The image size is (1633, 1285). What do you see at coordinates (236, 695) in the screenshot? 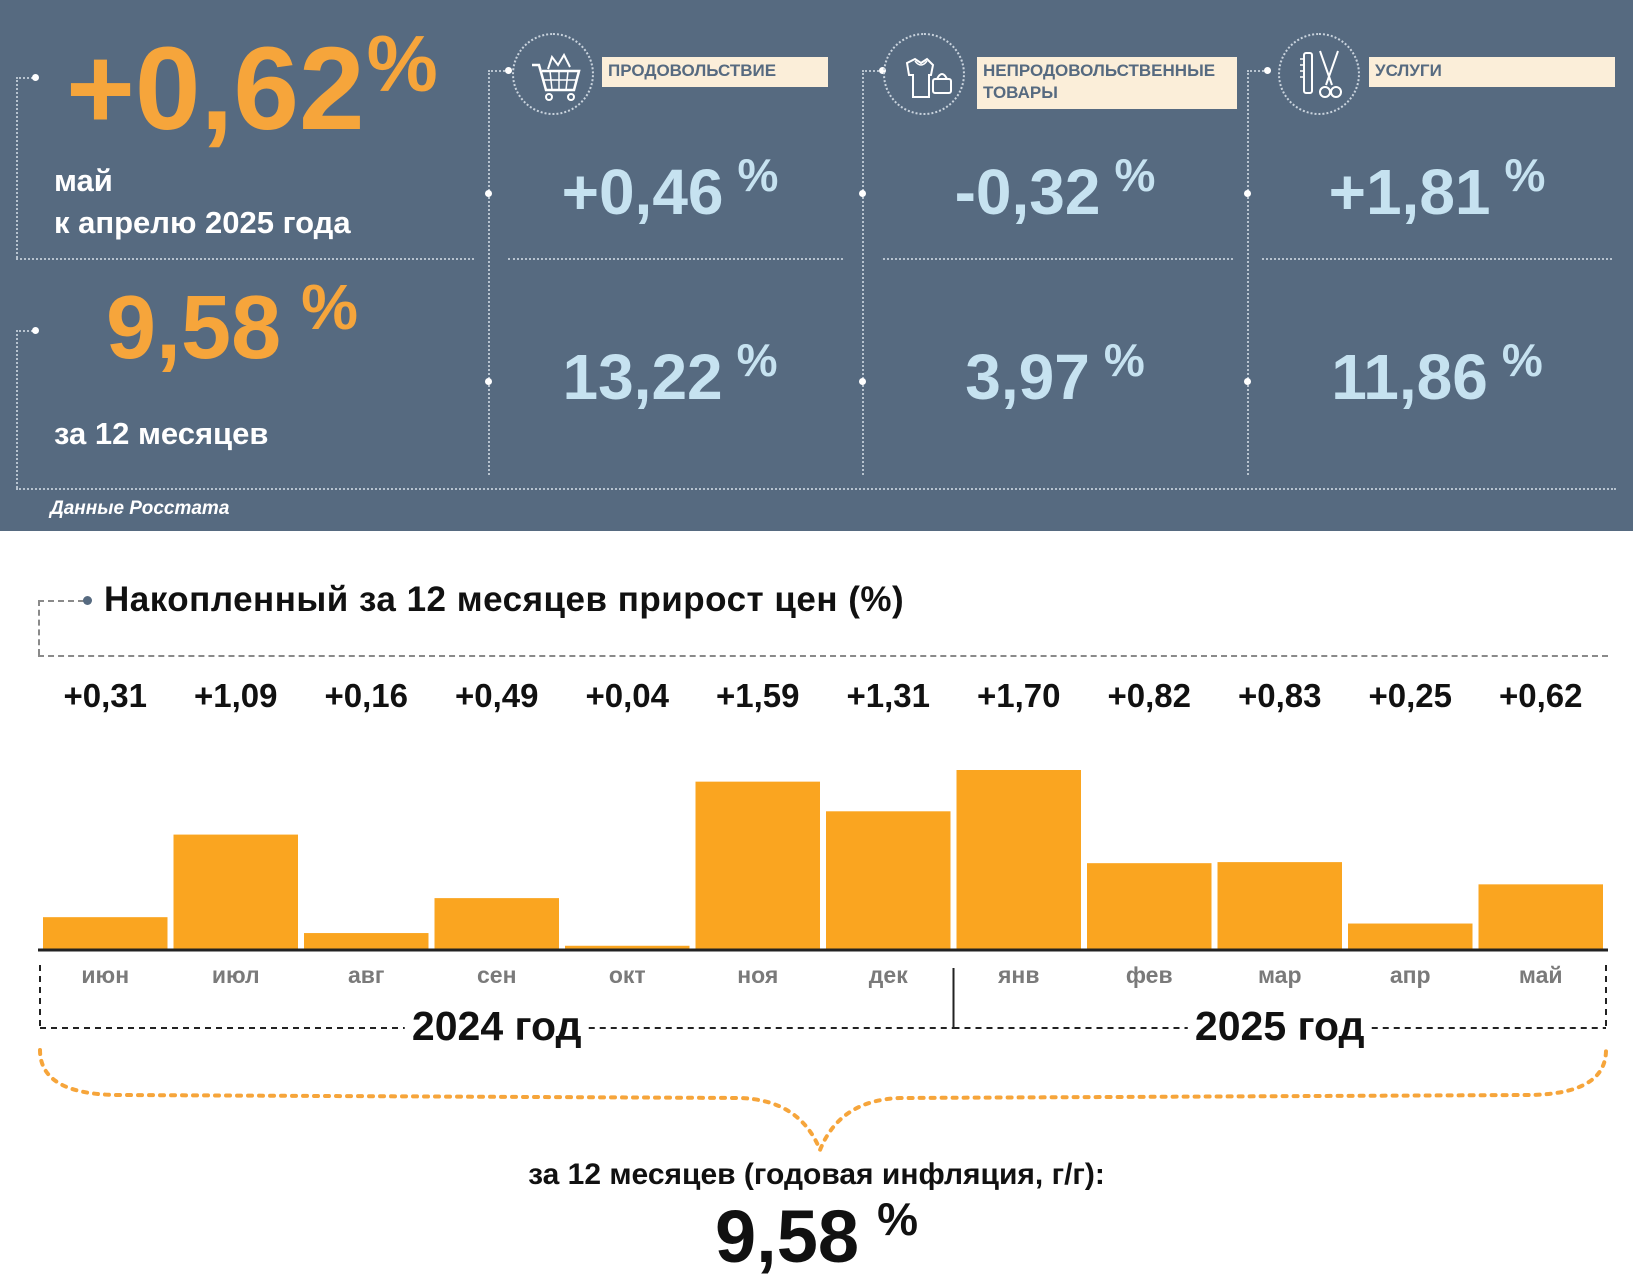
I see `value-label: +1,09` at bounding box center [236, 695].